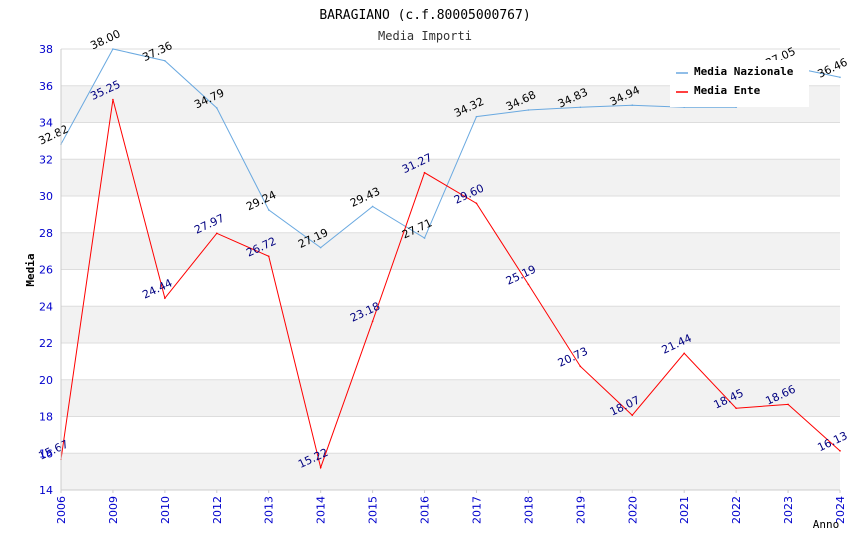 The width and height of the screenshot is (850, 550). Describe the element at coordinates (46, 380) in the screenshot. I see `y-tick-label: 20` at that location.